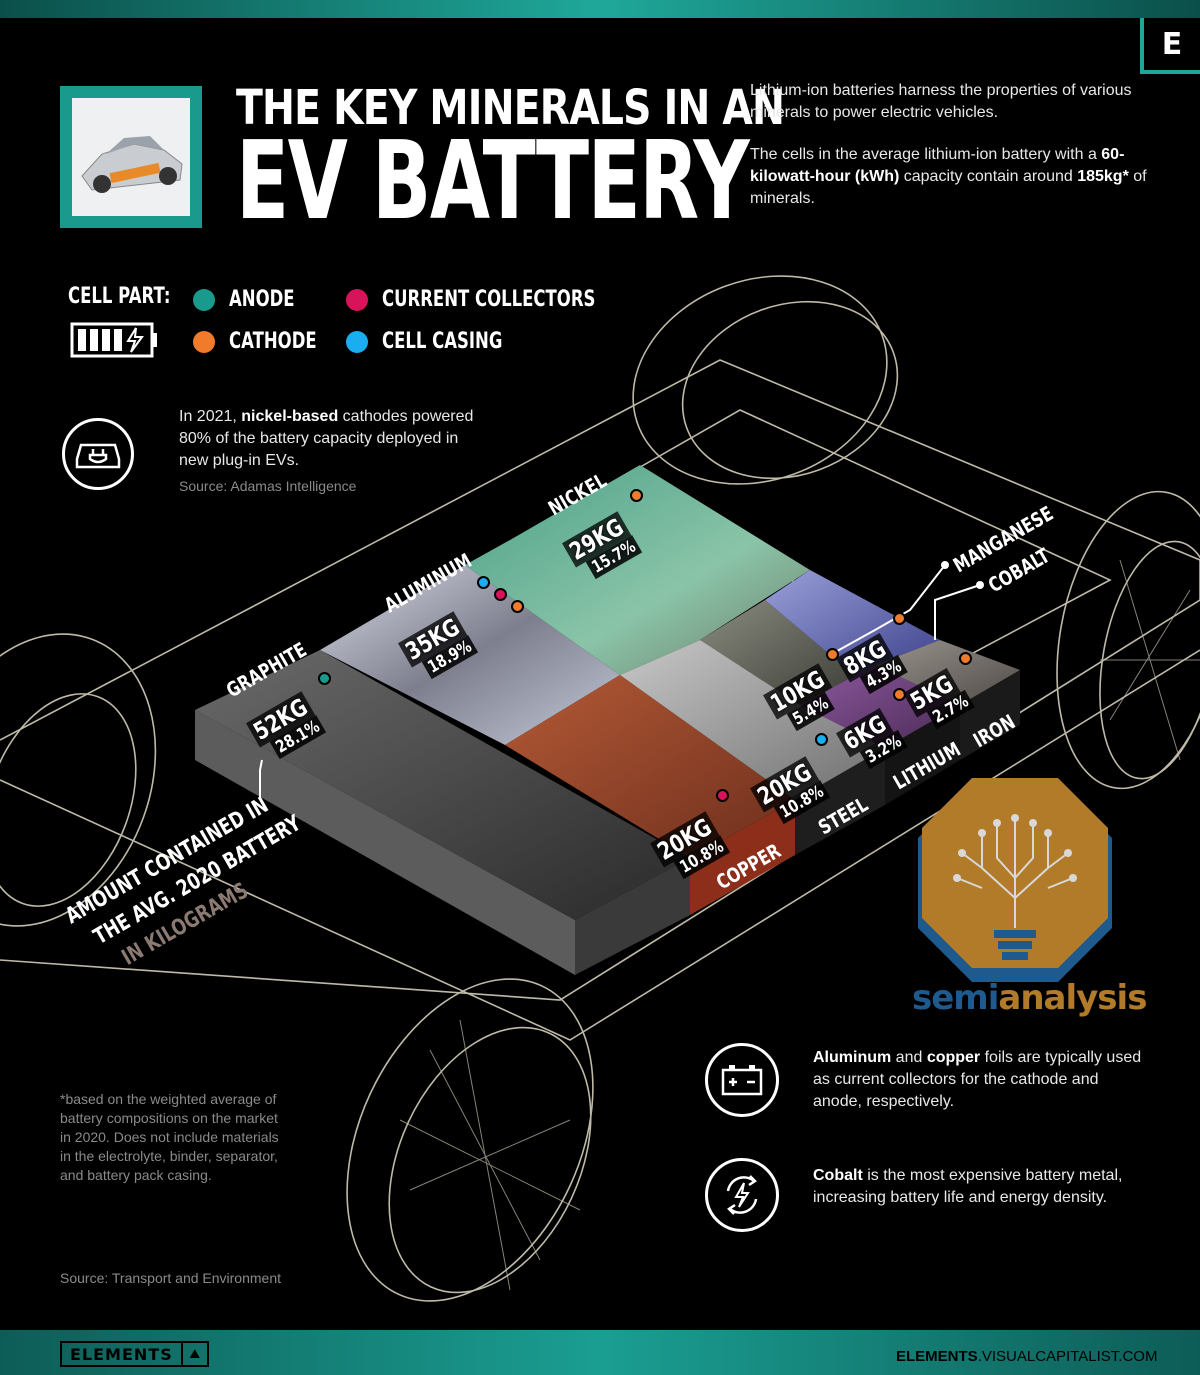  I want to click on bottom-accent-bar, so click(600, 1352).